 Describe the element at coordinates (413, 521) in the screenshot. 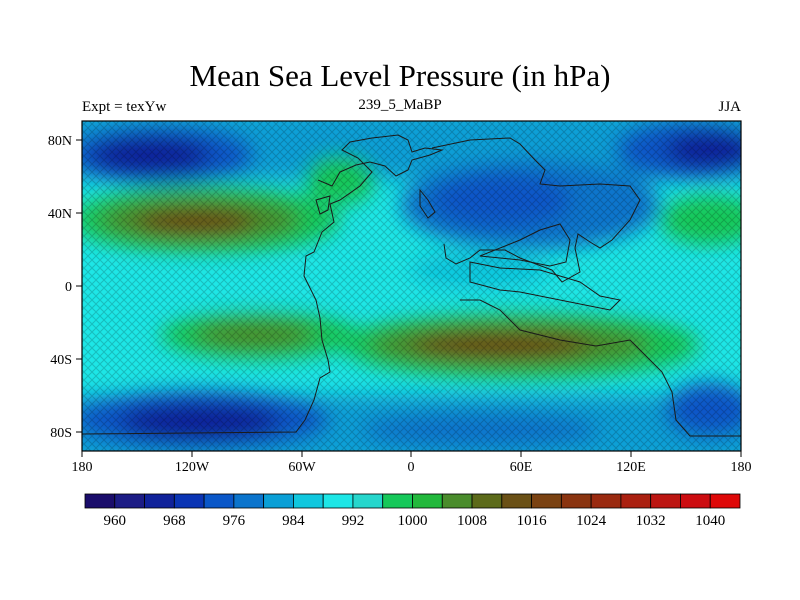

I see `colorbar-label: 1000` at that location.